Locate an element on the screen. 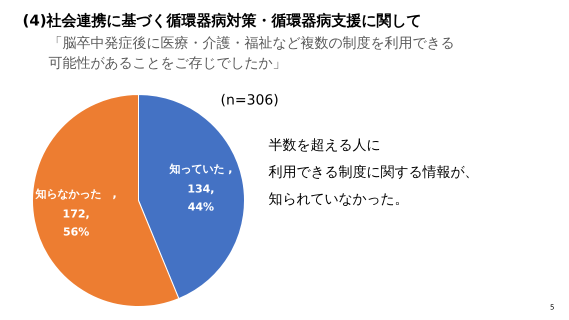  chart-title: (4)社会連携に基づく循環器病対策・循環器病支援に関して is located at coordinates (222, 21).